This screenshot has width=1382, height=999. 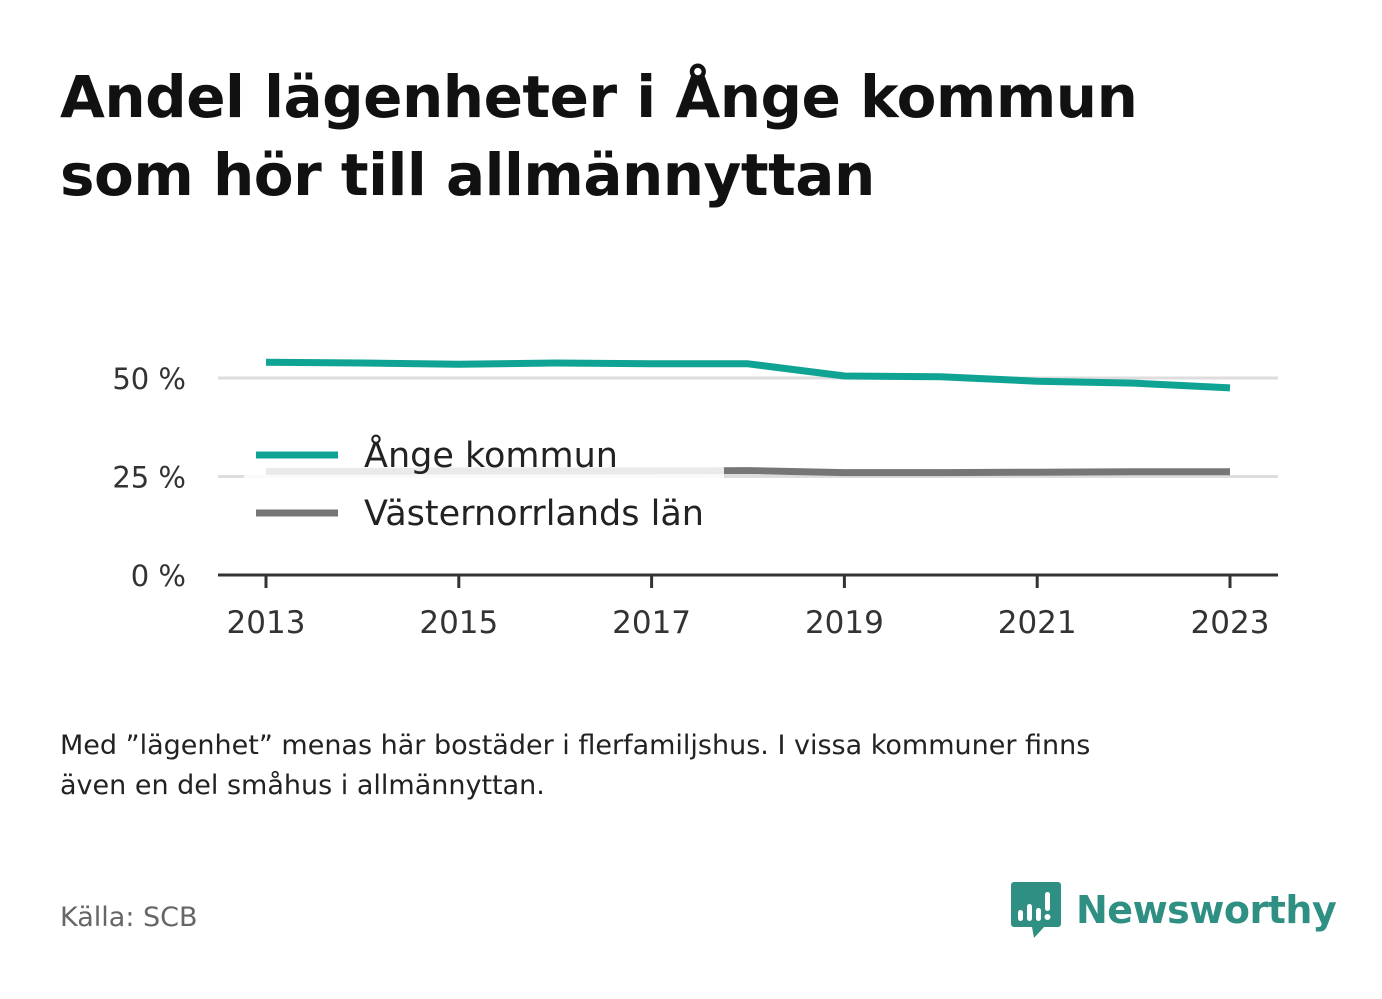 I want to click on brand-name: Newsworthy, so click(x=1206, y=910).